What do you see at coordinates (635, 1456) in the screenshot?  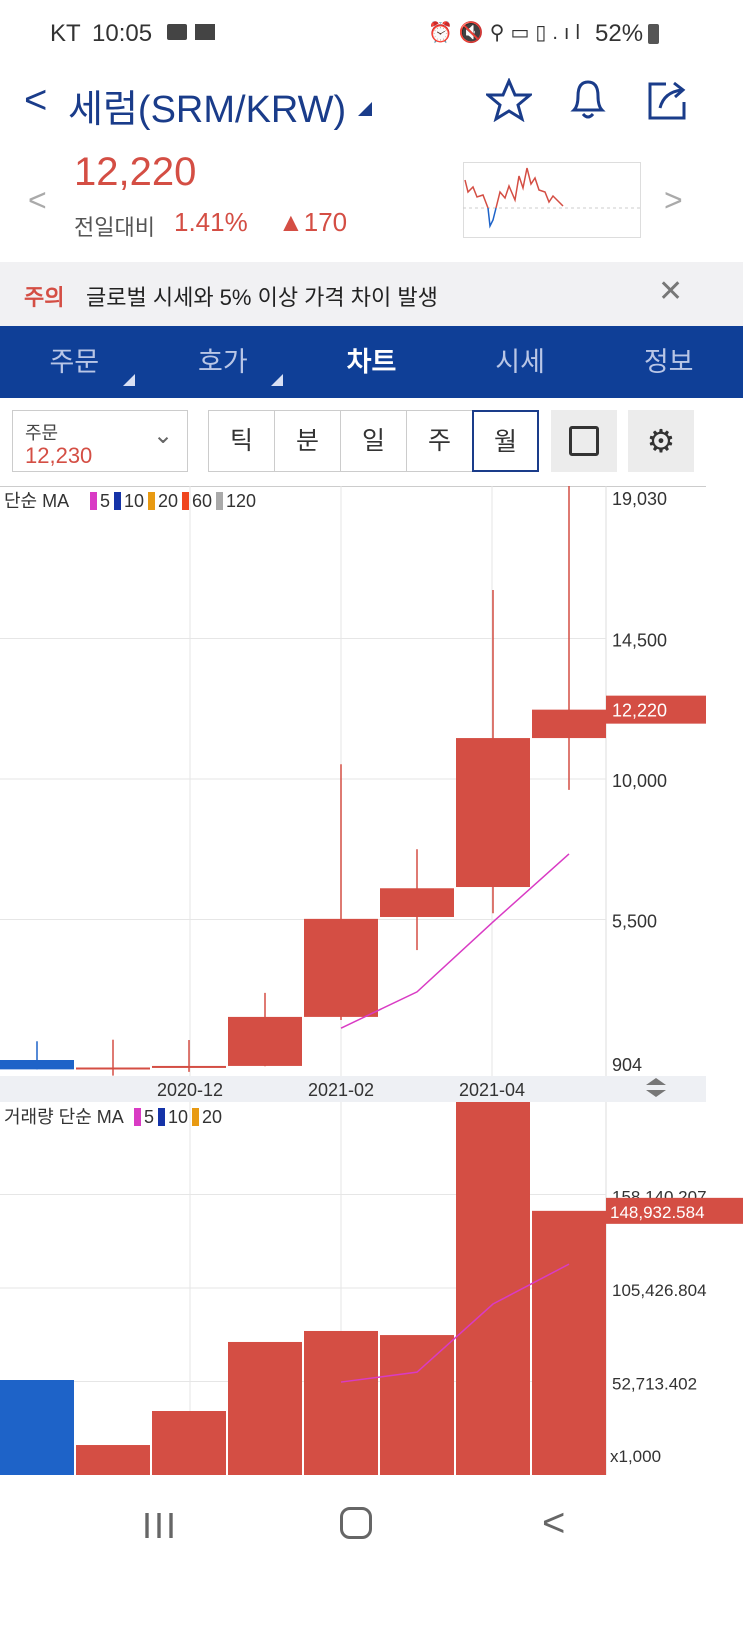 I see `unit-label: x1,000` at bounding box center [635, 1456].